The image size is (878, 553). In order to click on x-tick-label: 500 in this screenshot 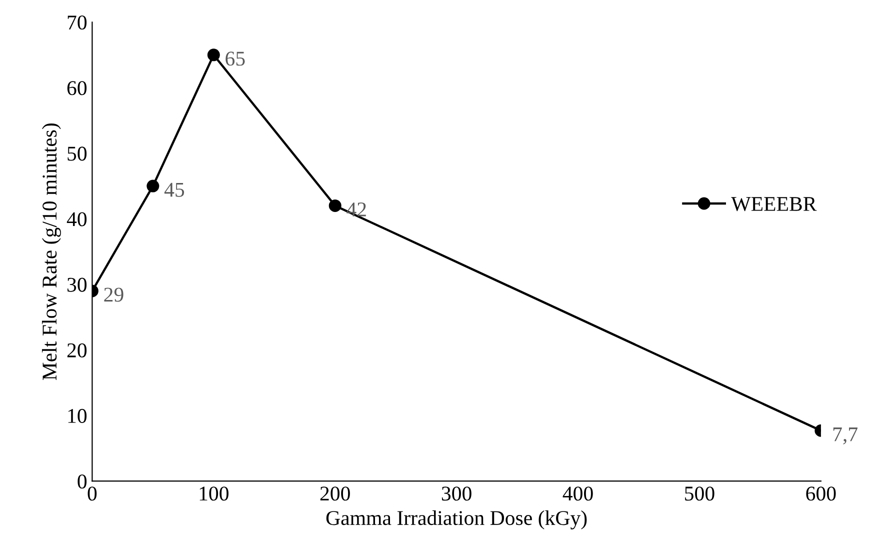, I will do `click(699, 493)`.